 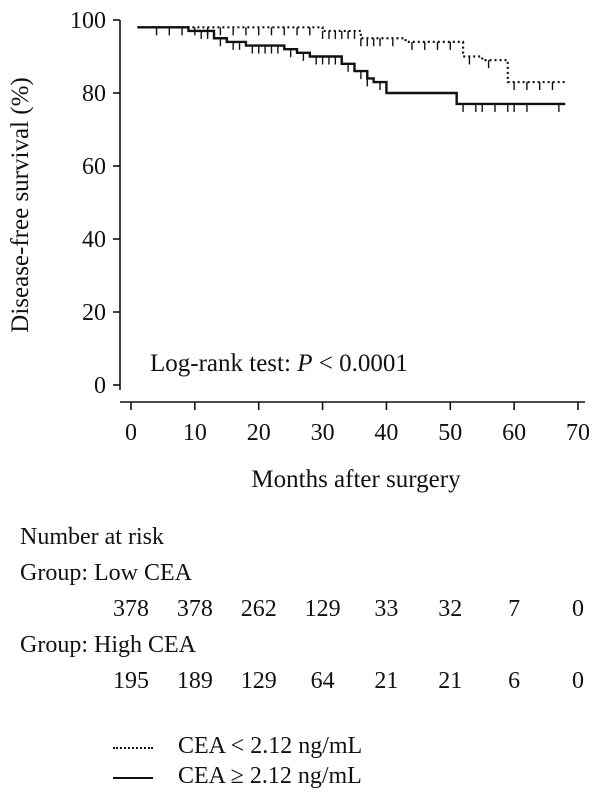 What do you see at coordinates (514, 681) in the screenshot?
I see `risk-count: 6` at bounding box center [514, 681].